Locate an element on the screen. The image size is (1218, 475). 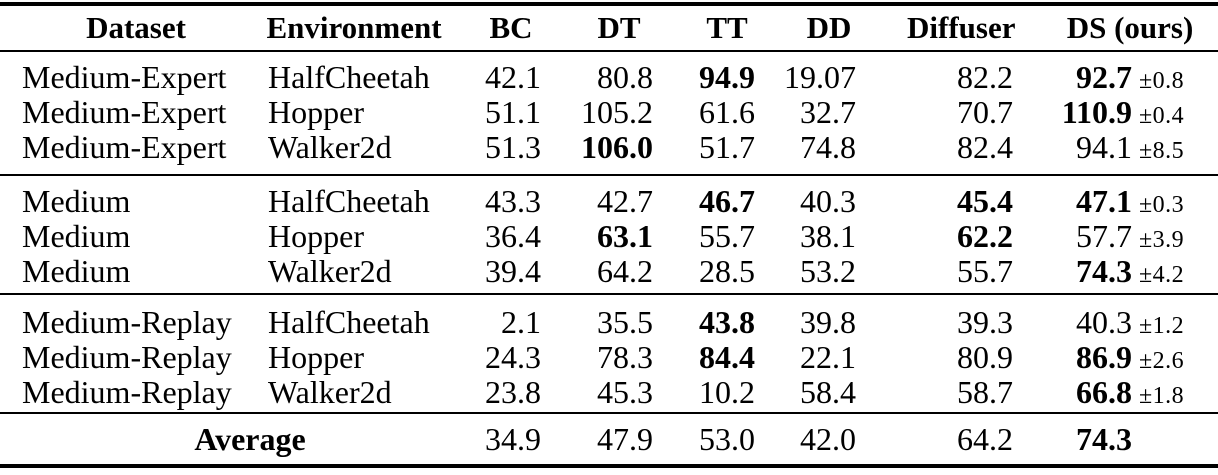
dt-average: 47.9 is located at coordinates (625, 439).